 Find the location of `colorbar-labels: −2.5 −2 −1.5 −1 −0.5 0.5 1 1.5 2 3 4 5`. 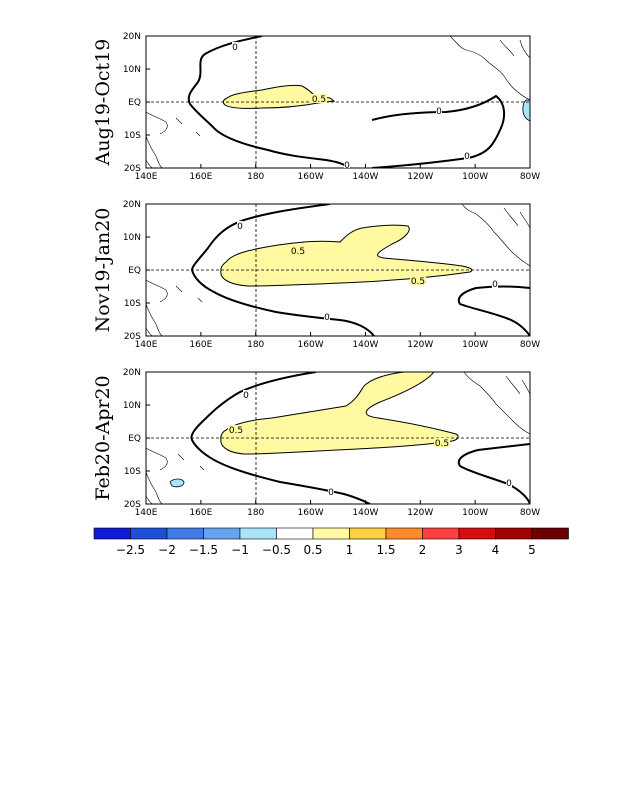

colorbar-labels: −2.5 −2 −1.5 −1 −0.5 0.5 1 1.5 2 3 4 5 is located at coordinates (326, 550).